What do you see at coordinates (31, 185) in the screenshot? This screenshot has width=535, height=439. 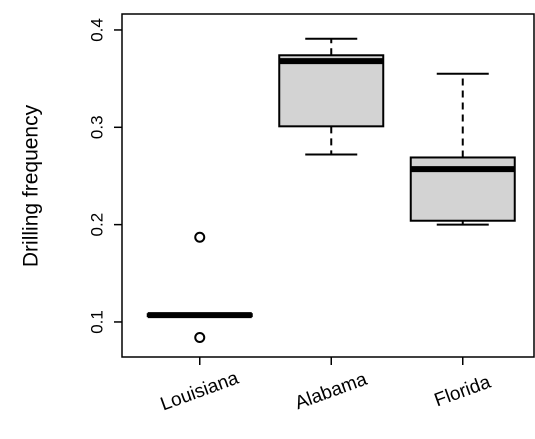 I see `y-axis-label: Drilling frequency` at bounding box center [31, 185].